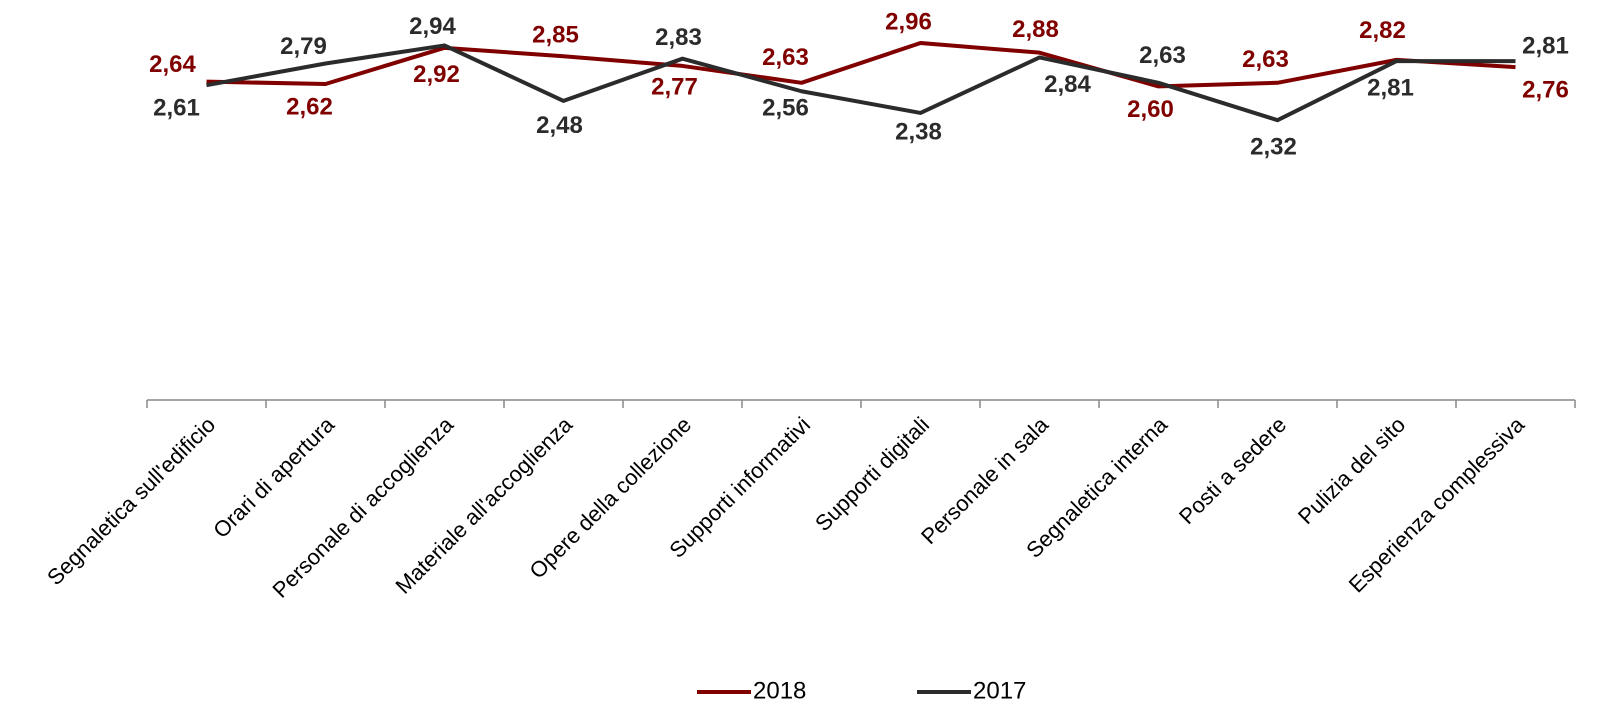 This screenshot has width=1605, height=720. I want to click on legend-label: 2017, so click(999, 690).